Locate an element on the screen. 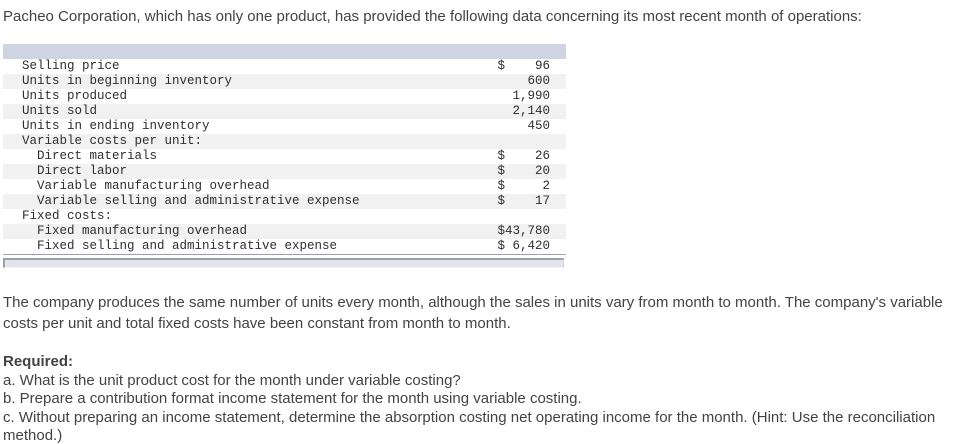  row-amount: $ 20 is located at coordinates (523, 171).